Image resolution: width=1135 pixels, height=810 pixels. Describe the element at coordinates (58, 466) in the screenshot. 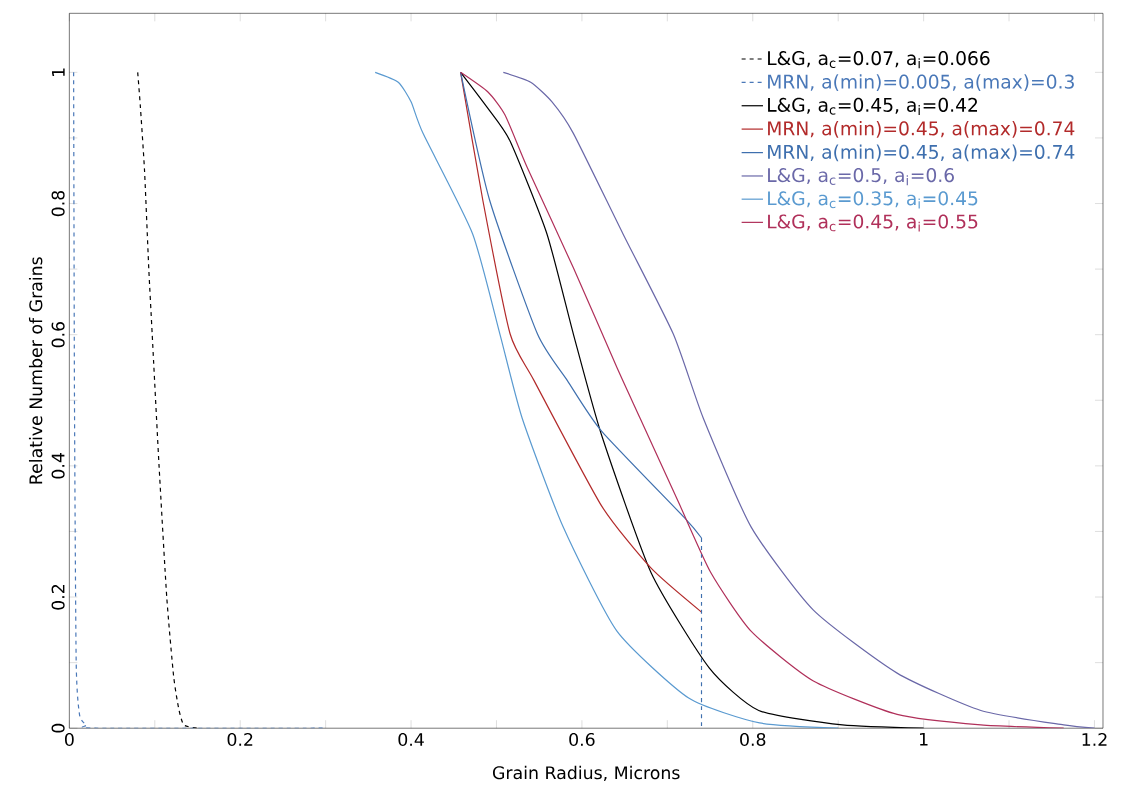

I see `y-tick-label: 0.4` at that location.